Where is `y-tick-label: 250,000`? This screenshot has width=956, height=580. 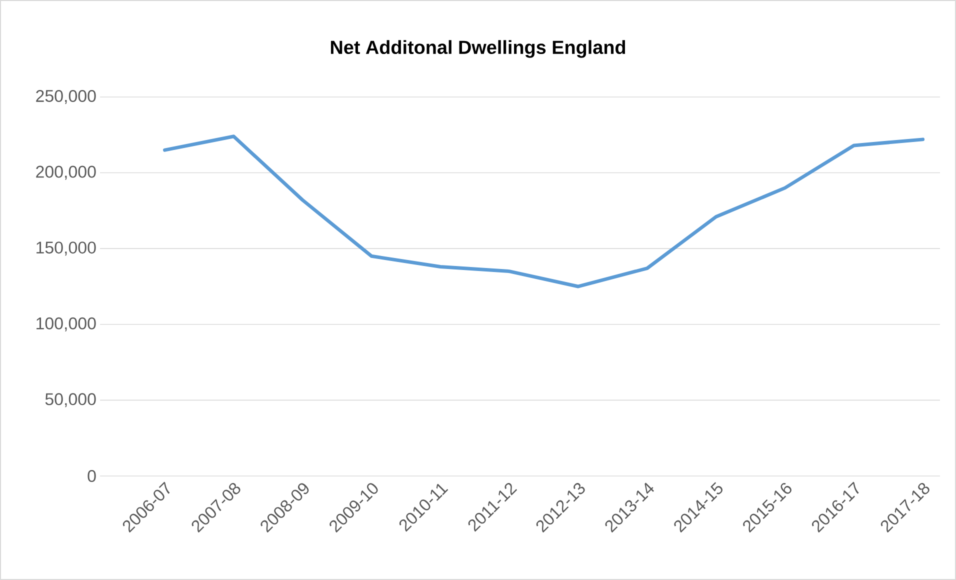
y-tick-label: 250,000 is located at coordinates (66, 97).